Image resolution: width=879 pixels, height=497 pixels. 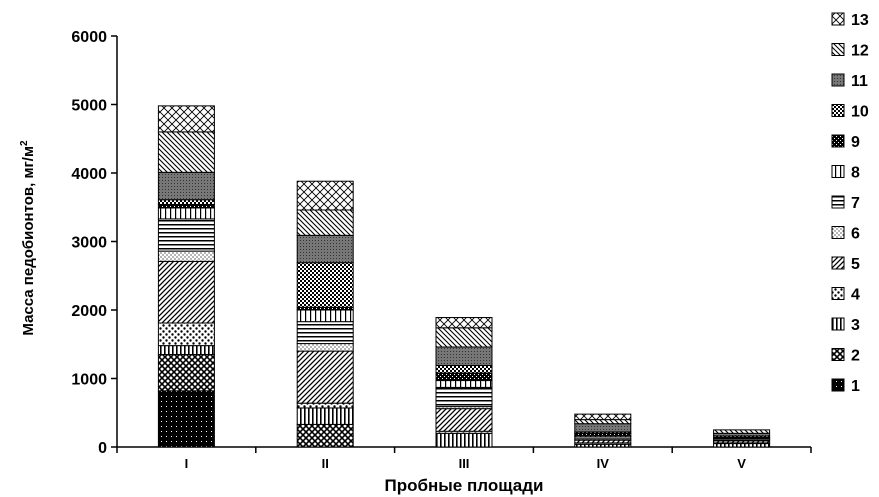 What do you see at coordinates (741, 463) in the screenshot?
I see `x-tick-label: V` at bounding box center [741, 463].